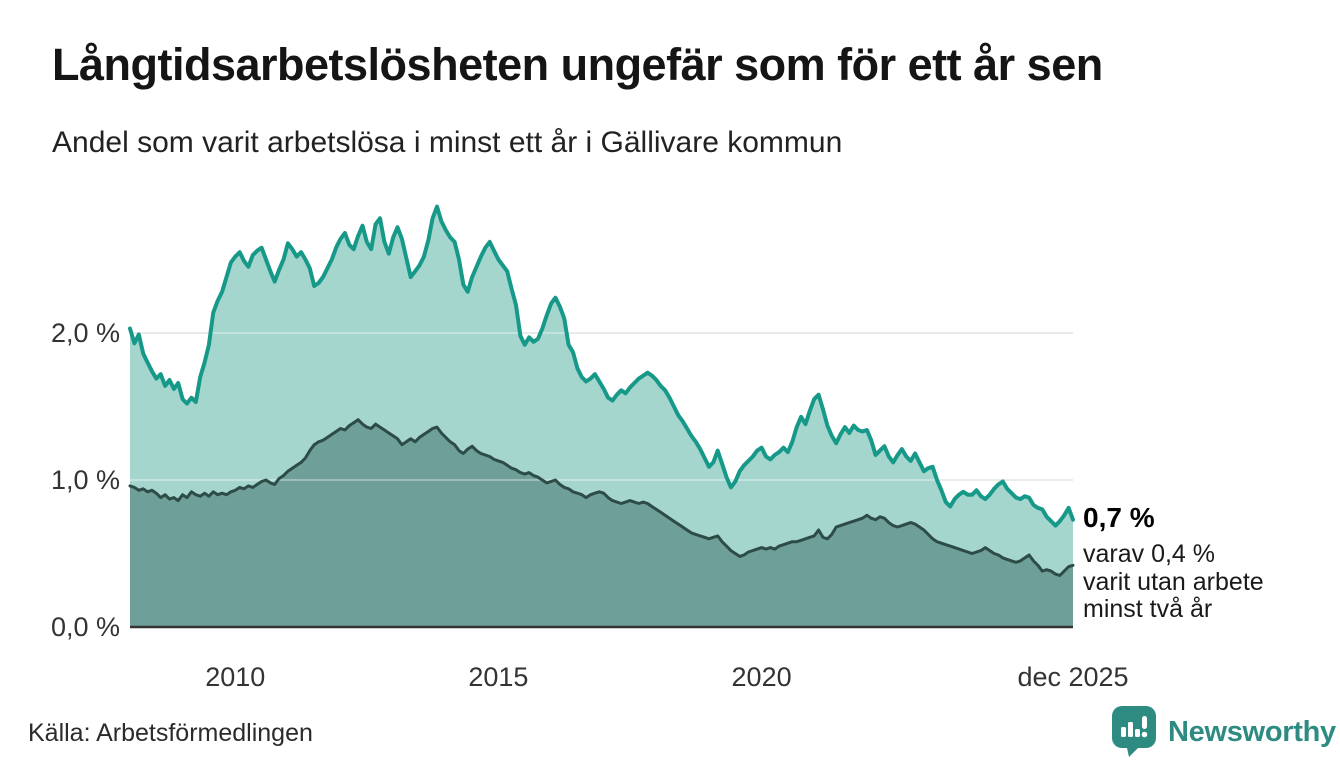 The width and height of the screenshot is (1340, 780). Describe the element at coordinates (1149, 554) in the screenshot. I see `annotation-note-line: varav 0,4 %` at that location.